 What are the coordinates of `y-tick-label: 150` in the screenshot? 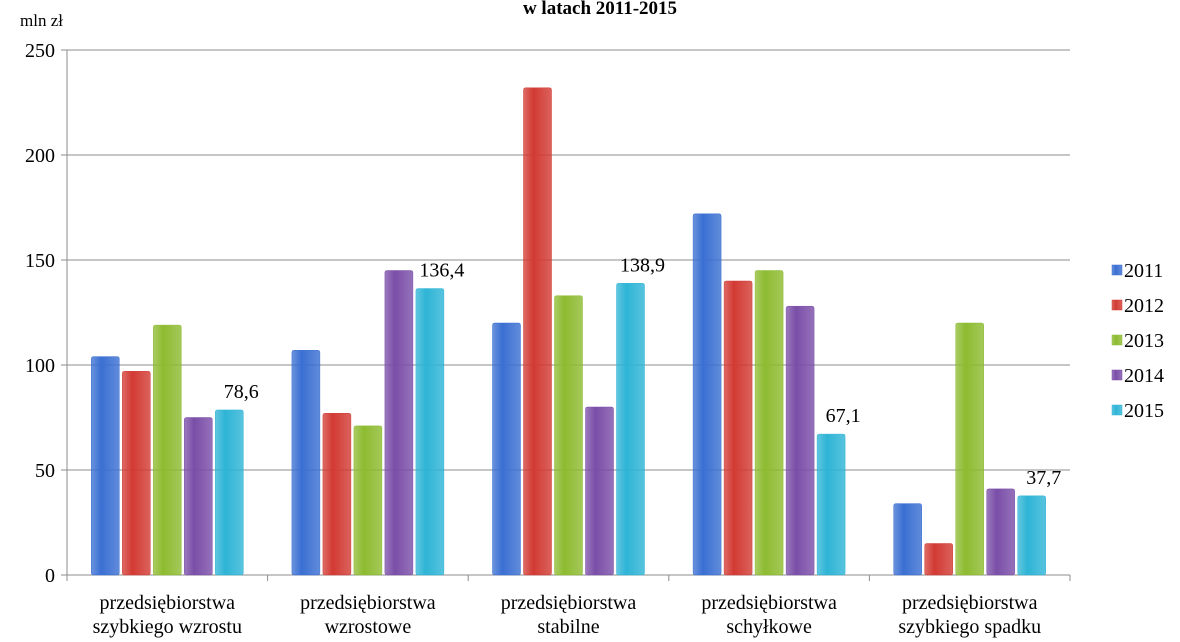 It's located at (40, 261).